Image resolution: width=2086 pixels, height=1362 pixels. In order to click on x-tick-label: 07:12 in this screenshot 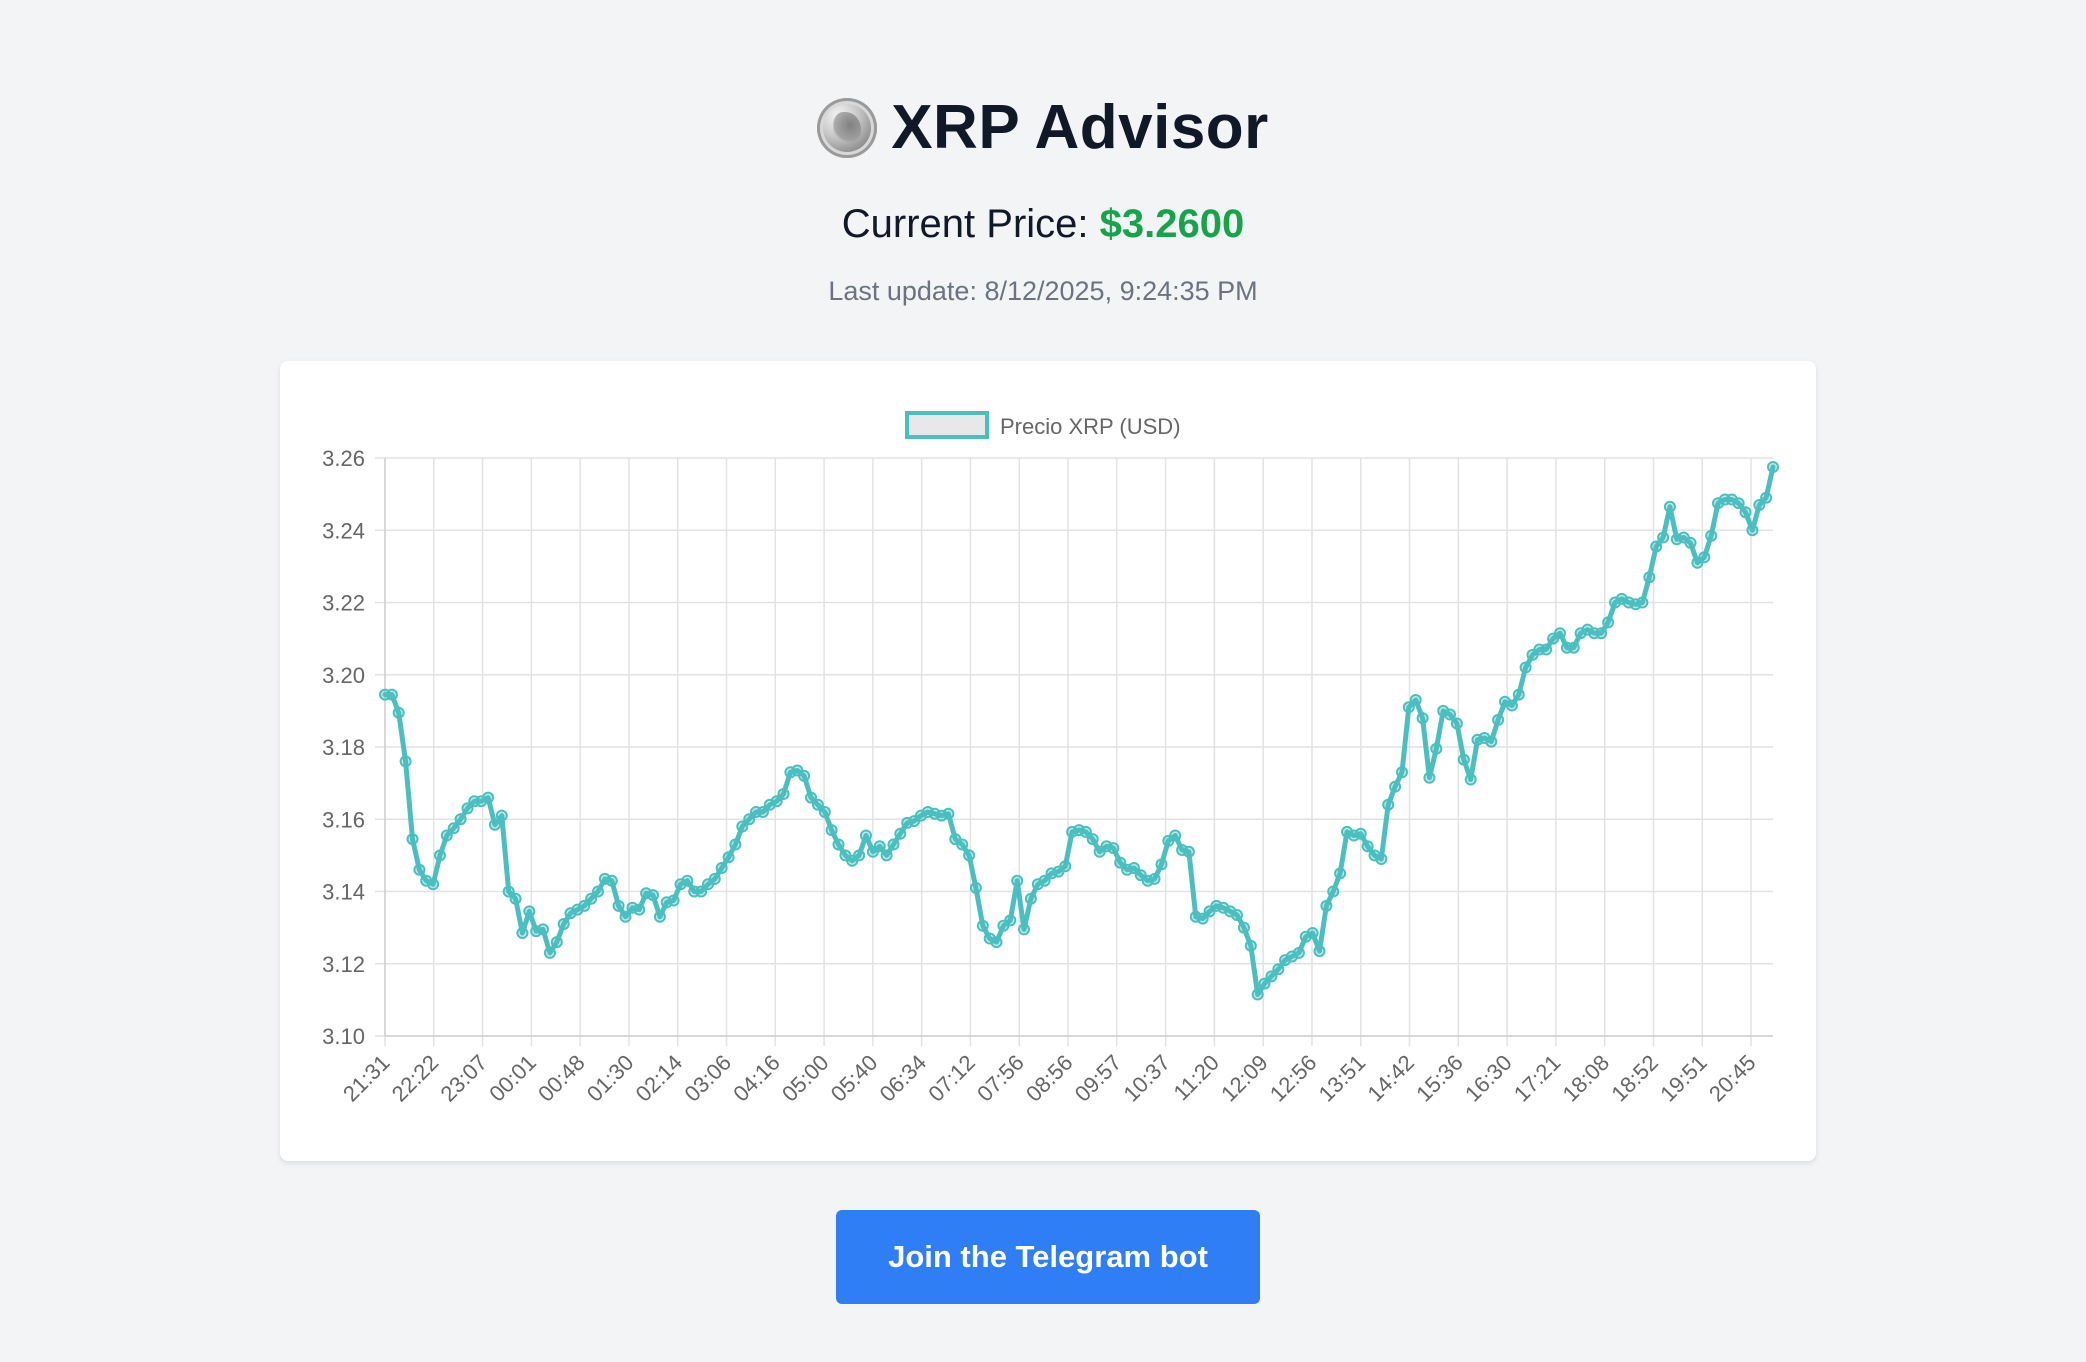, I will do `click(951, 1078)`.